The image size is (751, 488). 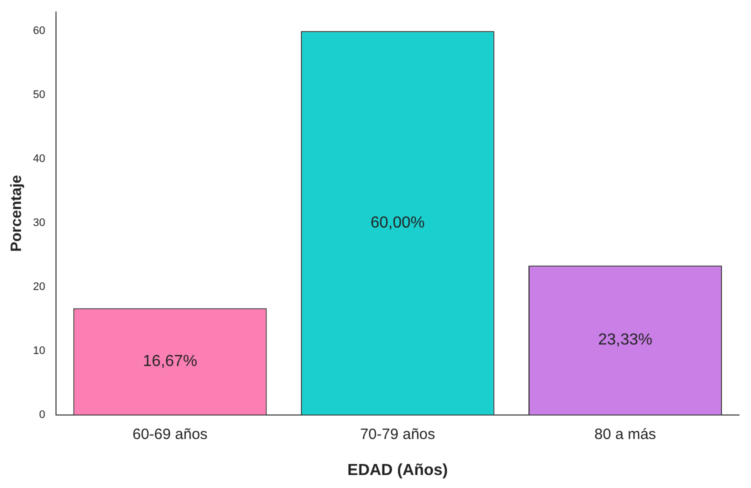 I want to click on data-label: 16,67%, so click(x=170, y=361).